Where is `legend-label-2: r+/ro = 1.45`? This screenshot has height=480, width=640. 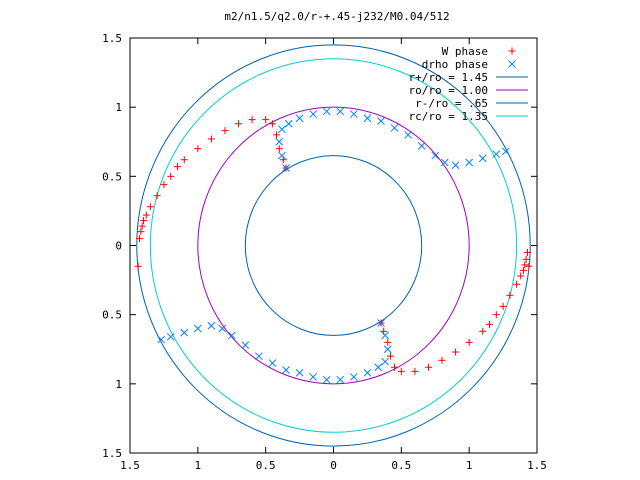 legend-label-2: r+/ro = 1.45 is located at coordinates (448, 77).